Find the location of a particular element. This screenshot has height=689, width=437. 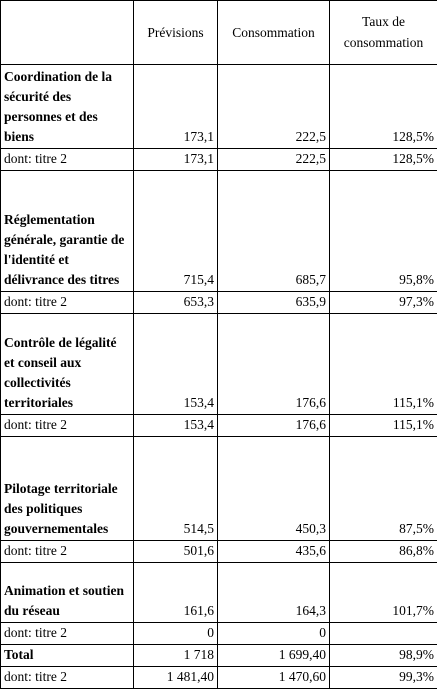

value-cell: 685,7 is located at coordinates (274, 231).